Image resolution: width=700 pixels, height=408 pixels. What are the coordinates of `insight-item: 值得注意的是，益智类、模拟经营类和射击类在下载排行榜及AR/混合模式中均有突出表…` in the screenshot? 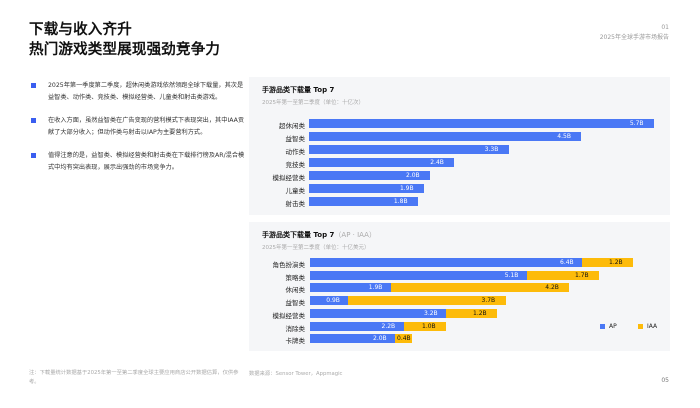 It's located at (138, 161).